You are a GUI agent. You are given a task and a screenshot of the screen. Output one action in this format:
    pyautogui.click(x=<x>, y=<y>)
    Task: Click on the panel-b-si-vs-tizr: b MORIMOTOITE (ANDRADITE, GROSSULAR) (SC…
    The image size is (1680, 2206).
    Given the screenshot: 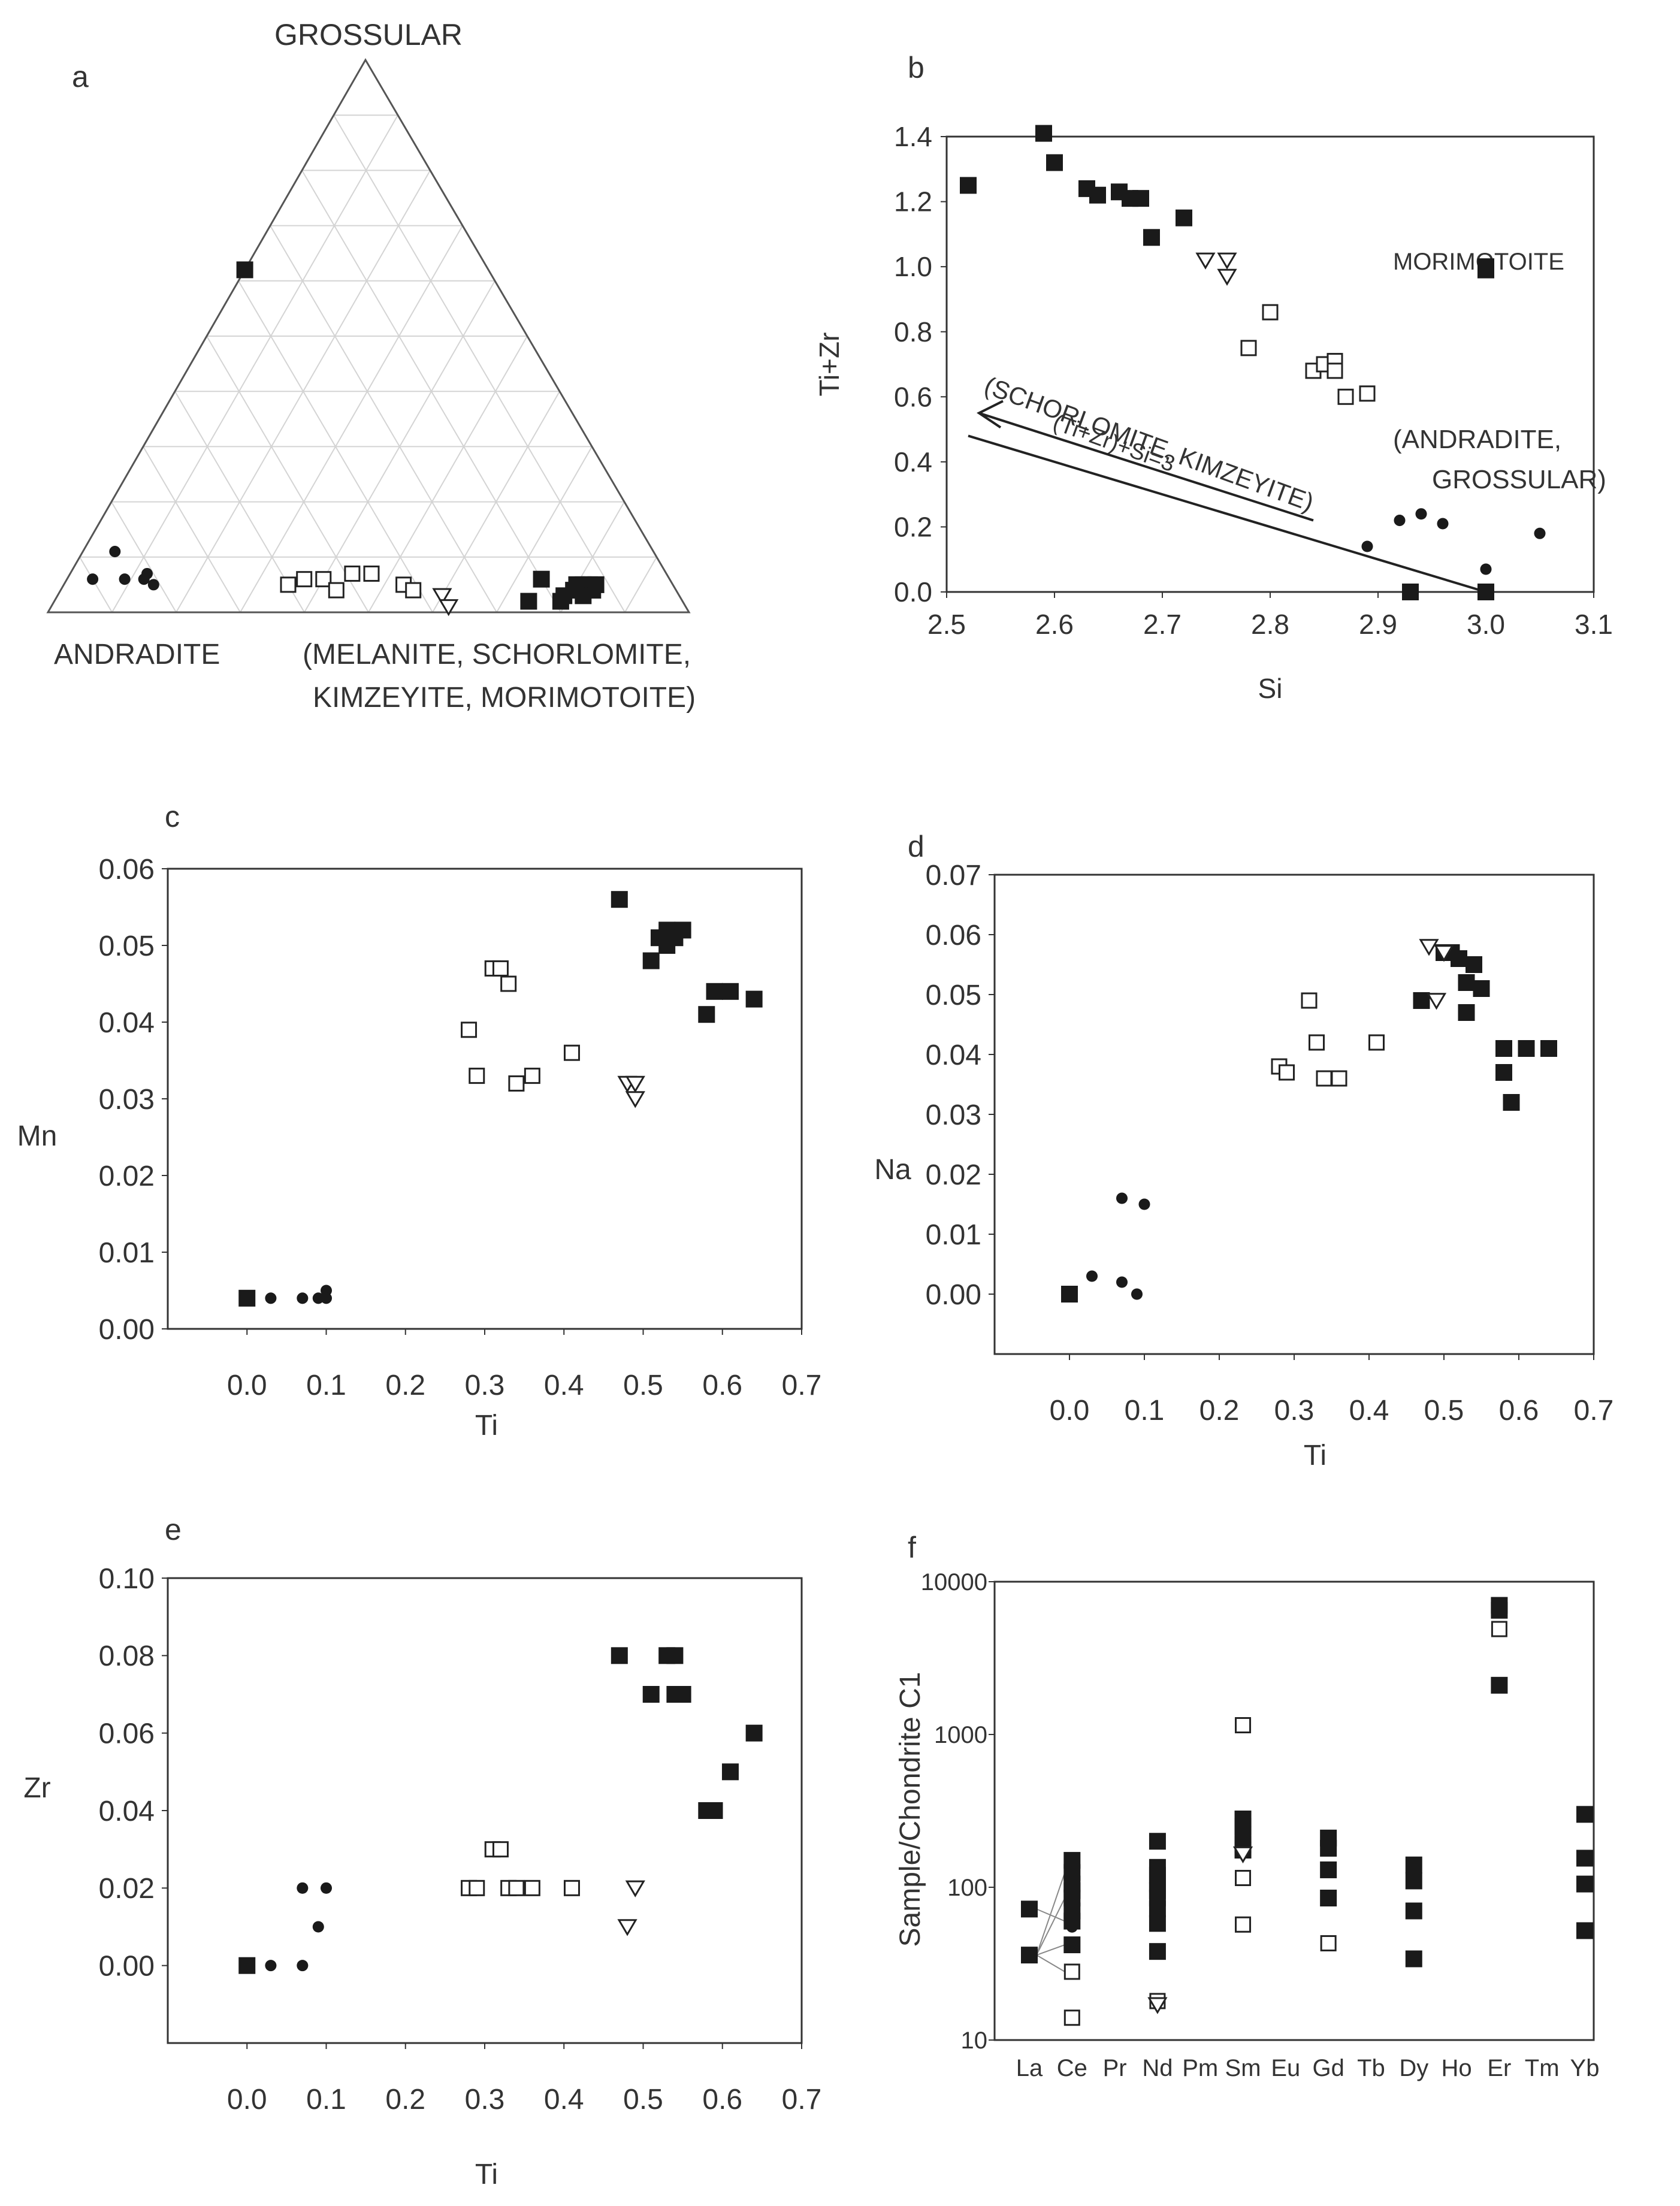 What is the action you would take?
    pyautogui.click(x=1213, y=377)
    